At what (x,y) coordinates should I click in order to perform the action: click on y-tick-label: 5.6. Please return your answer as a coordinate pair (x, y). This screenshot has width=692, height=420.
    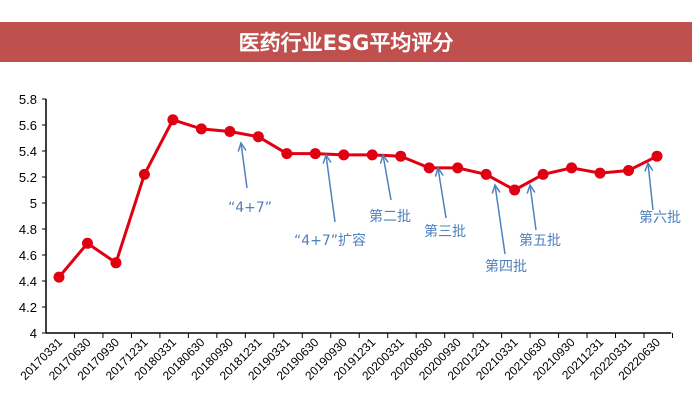
    Looking at the image, I should click on (28, 125).